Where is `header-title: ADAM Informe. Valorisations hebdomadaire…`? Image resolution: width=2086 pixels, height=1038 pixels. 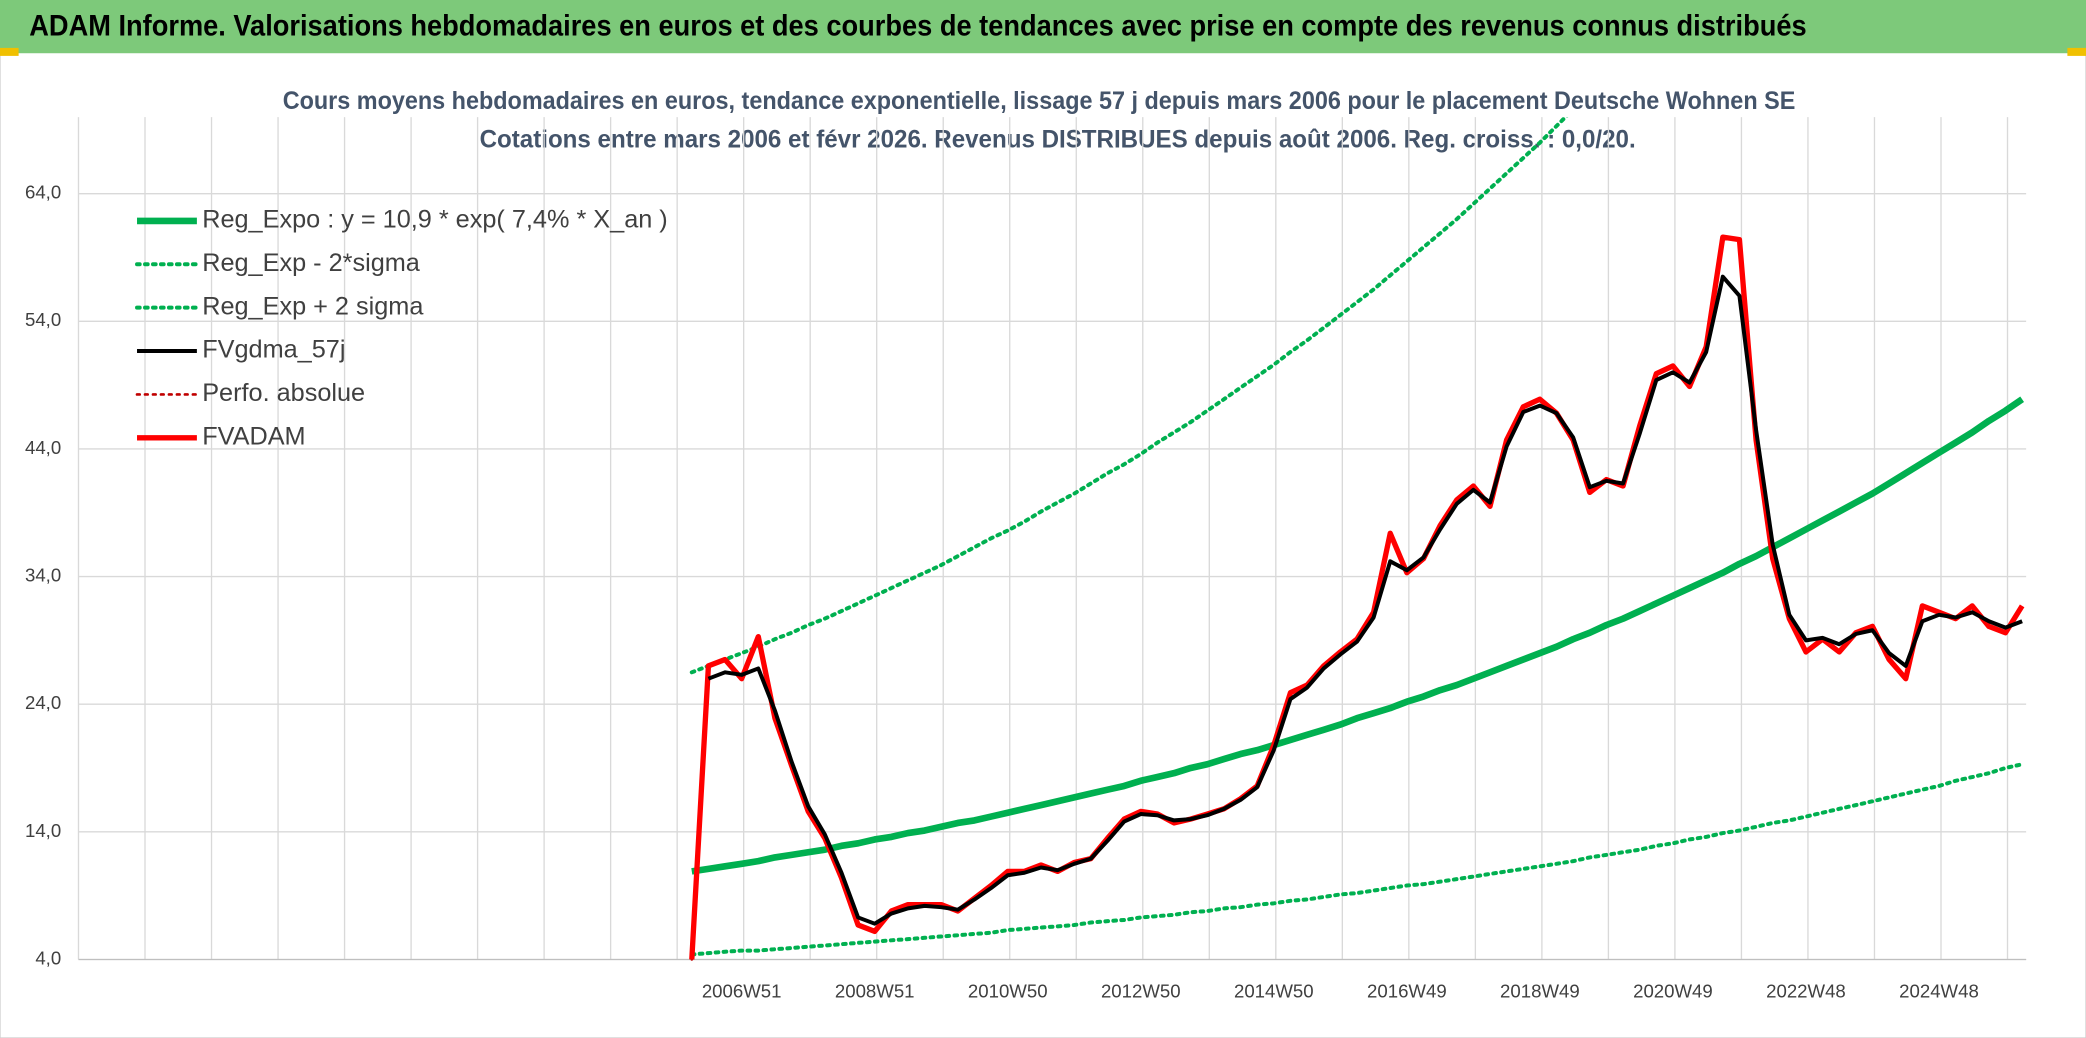 header-title: ADAM Informe. Valorisations hebdomadaire… is located at coordinates (917, 27).